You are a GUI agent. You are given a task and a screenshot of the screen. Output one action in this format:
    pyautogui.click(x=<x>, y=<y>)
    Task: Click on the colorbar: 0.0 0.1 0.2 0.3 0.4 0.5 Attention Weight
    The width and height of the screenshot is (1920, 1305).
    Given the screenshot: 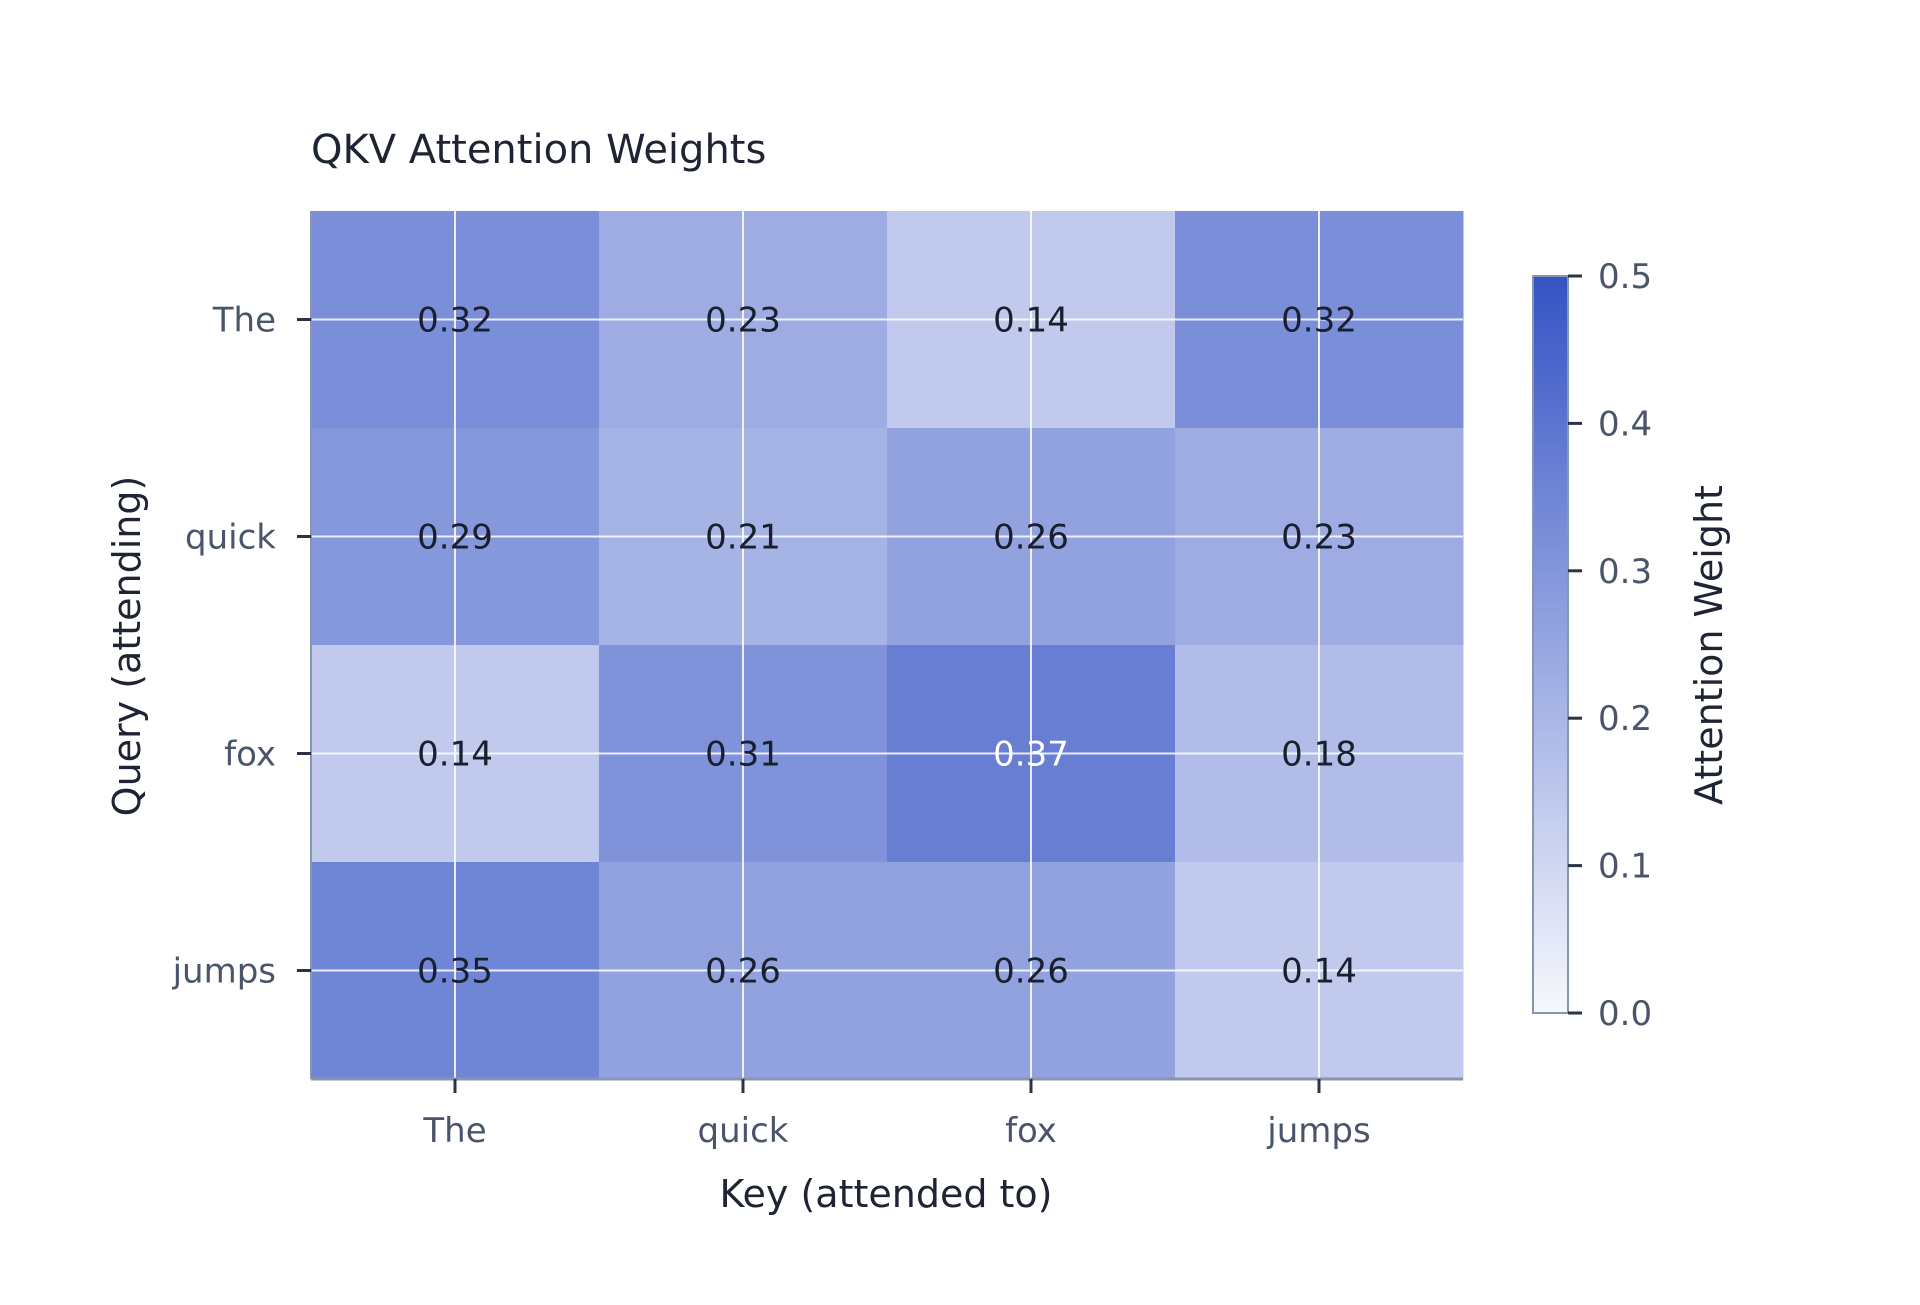 What is the action you would take?
    pyautogui.click(x=1631, y=645)
    